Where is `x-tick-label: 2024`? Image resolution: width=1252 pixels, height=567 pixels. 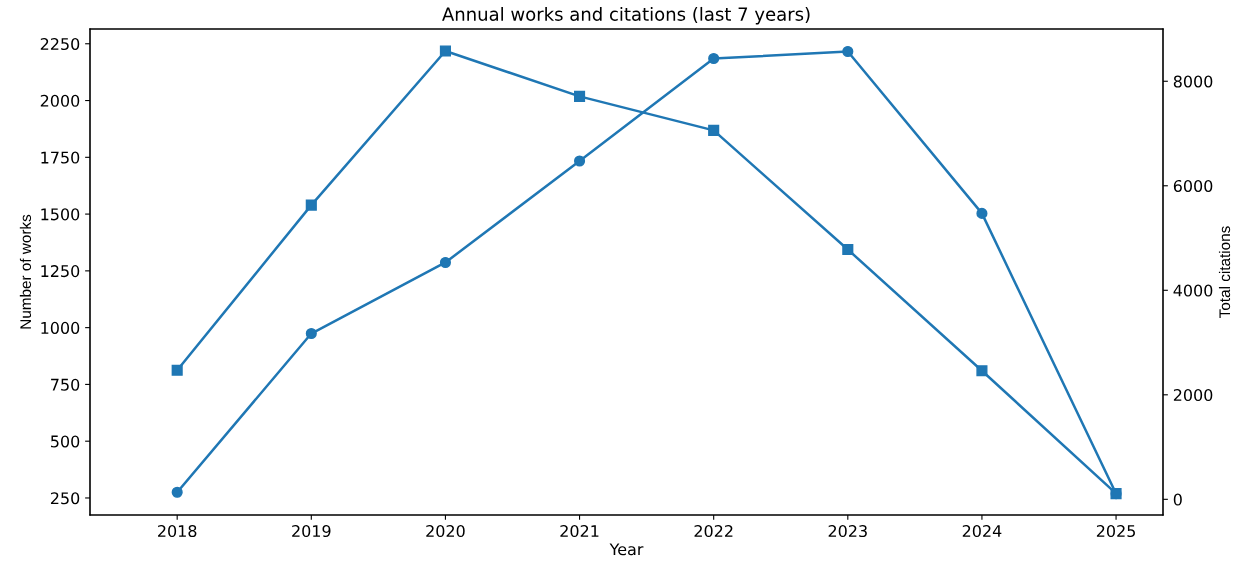 x-tick-label: 2024 is located at coordinates (982, 531).